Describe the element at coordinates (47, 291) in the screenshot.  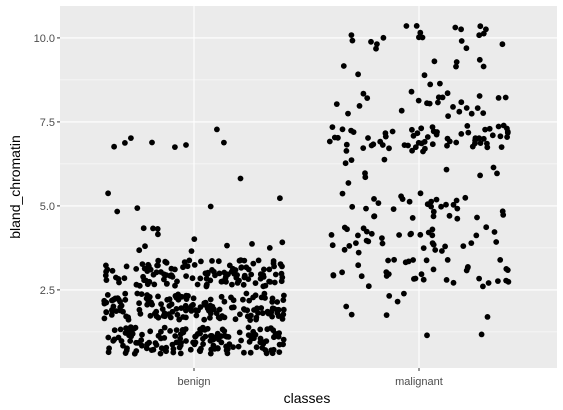
I see `y-tick-label: 2.5` at that location.